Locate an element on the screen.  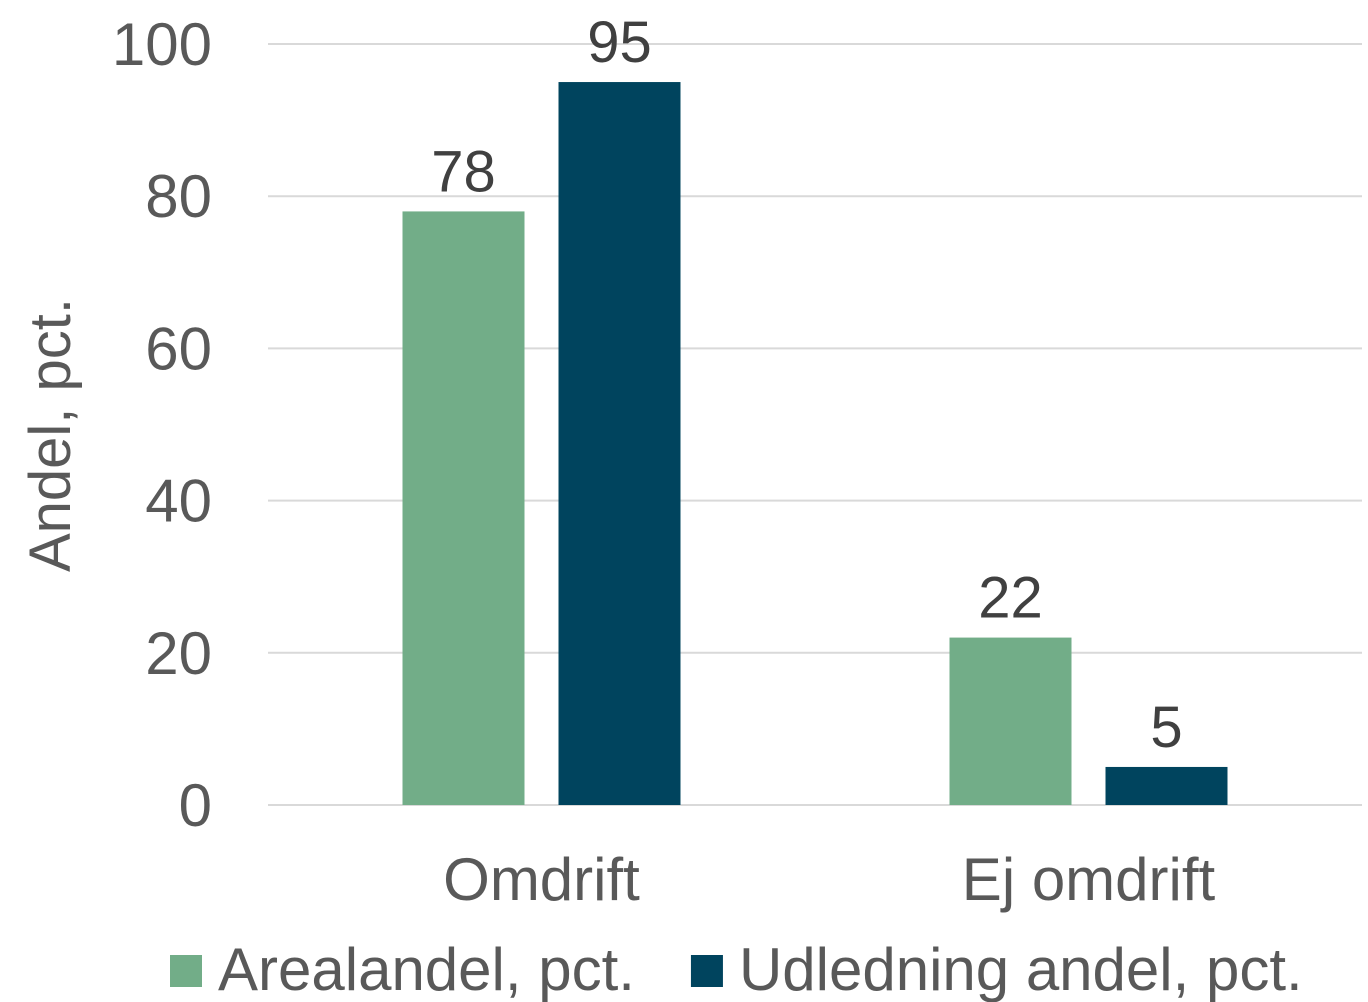
legend-label: Udledning andel, pct. is located at coordinates (1021, 969).